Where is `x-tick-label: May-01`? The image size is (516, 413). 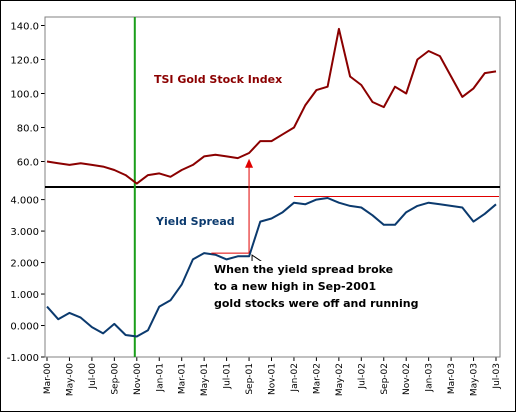
x-tick-label: May-01 is located at coordinates (205, 379).